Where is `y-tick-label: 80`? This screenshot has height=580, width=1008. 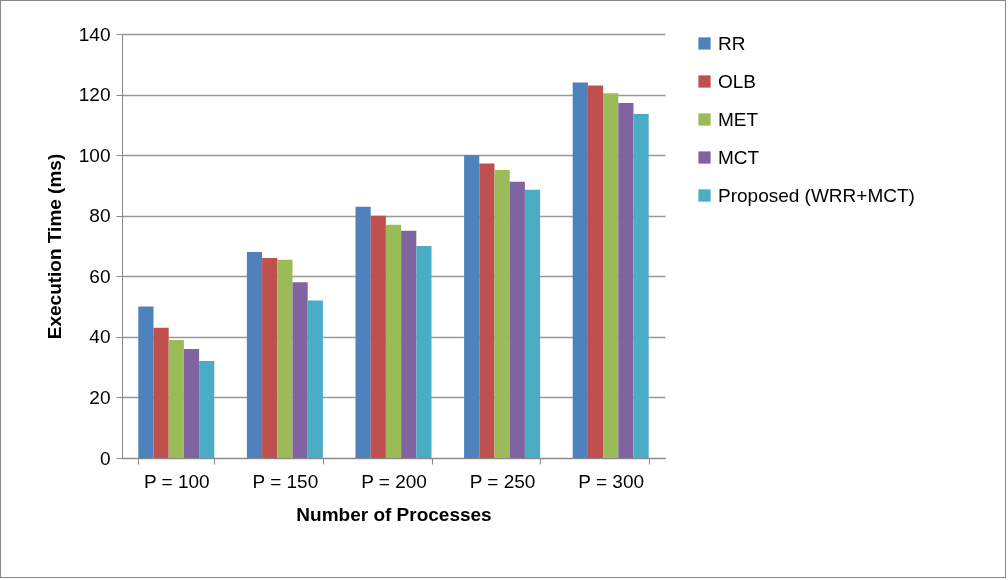
y-tick-label: 80 is located at coordinates (100, 216).